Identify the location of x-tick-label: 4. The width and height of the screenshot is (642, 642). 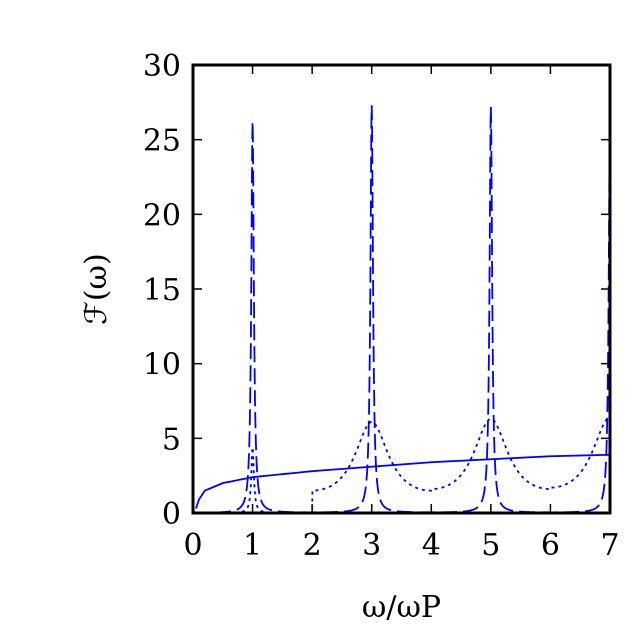
(431, 545).